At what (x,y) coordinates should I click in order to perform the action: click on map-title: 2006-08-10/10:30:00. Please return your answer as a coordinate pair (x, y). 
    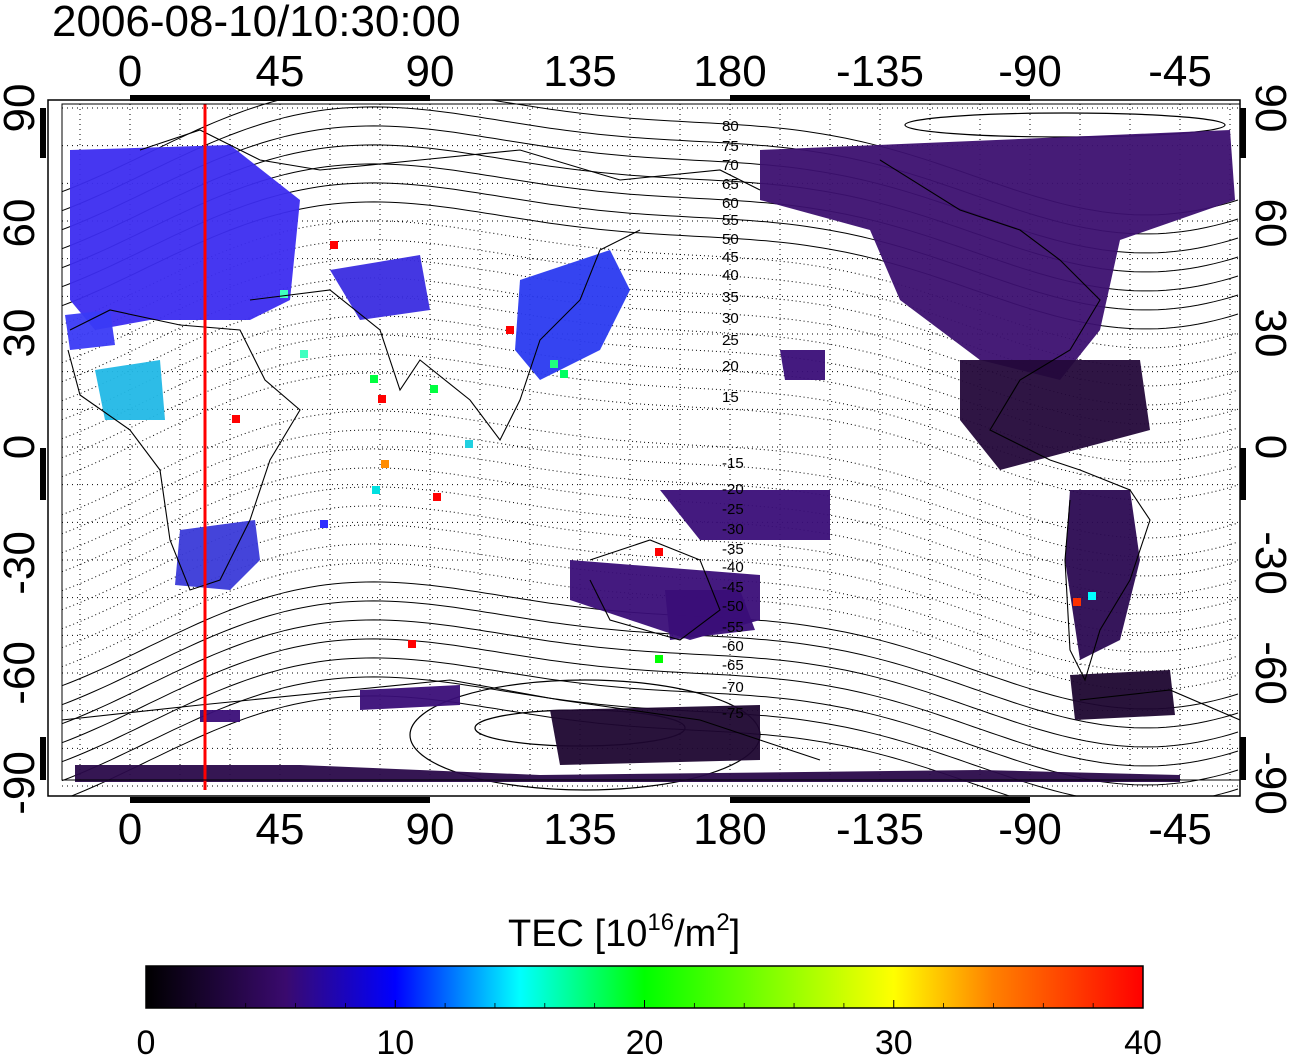
    Looking at the image, I should click on (256, 23).